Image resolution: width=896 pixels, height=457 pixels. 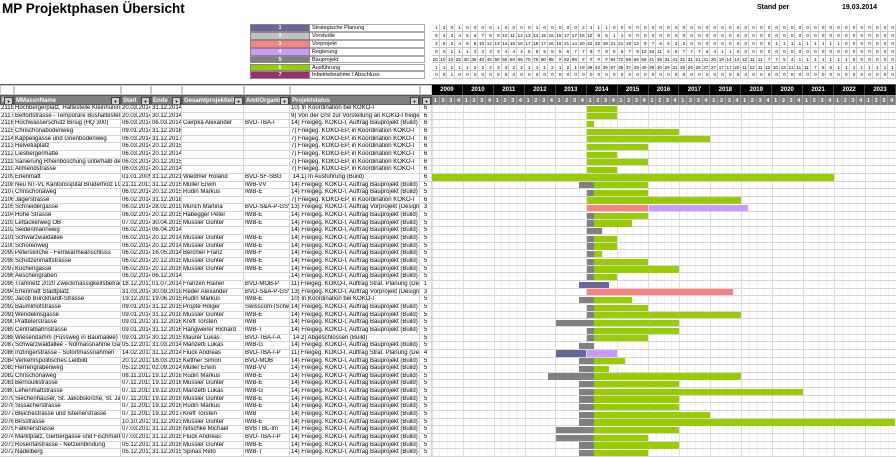 I want to click on cell-start: 09.01.2014, so click(x=136, y=338).